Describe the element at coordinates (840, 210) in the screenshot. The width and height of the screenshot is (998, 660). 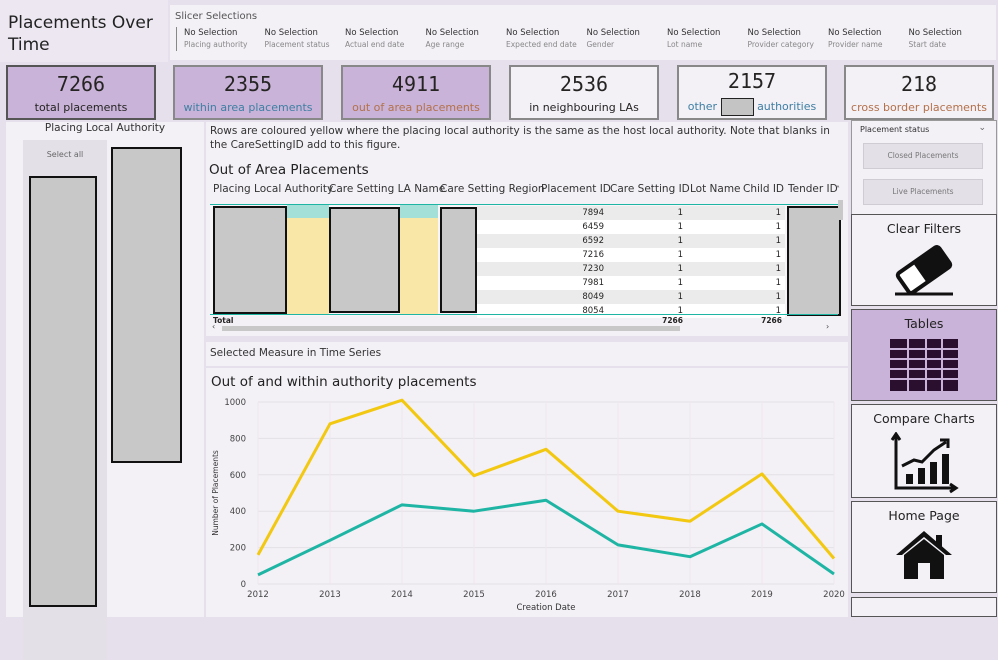
I see `vertical-scrollbar` at that location.